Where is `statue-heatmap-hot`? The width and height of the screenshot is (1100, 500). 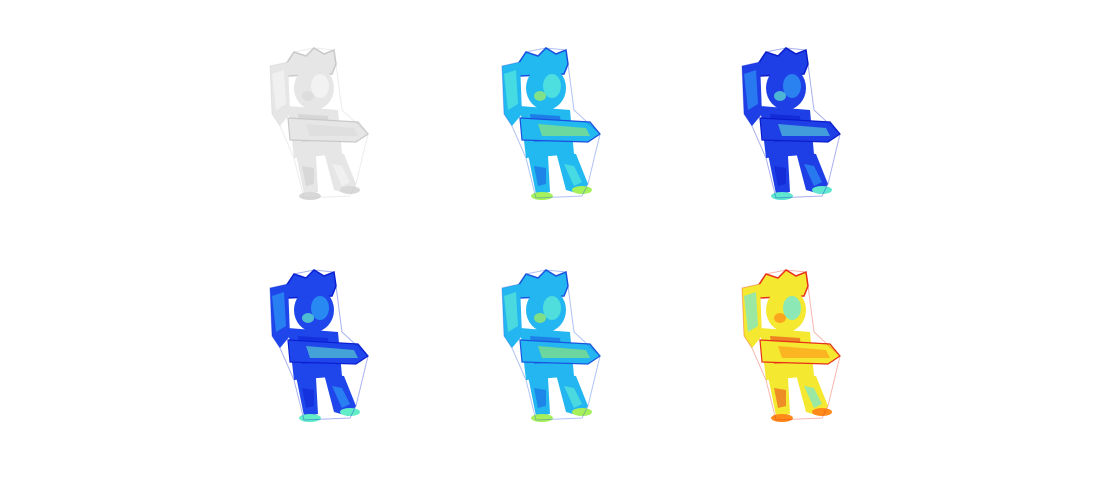 statue-heatmap-hot is located at coordinates (790, 346).